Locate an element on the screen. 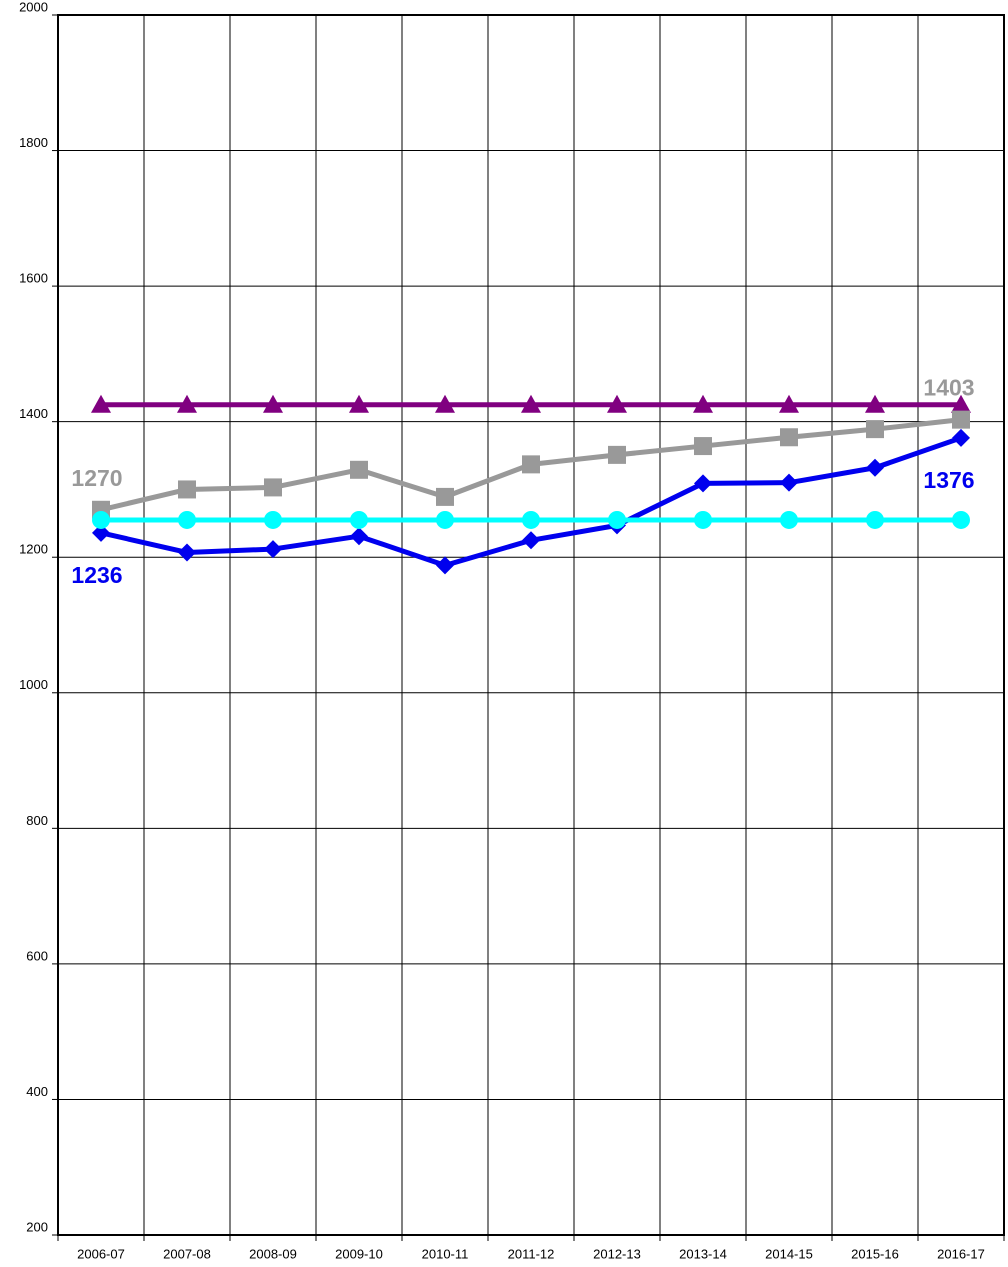  data-label: 1270 is located at coordinates (96, 478).